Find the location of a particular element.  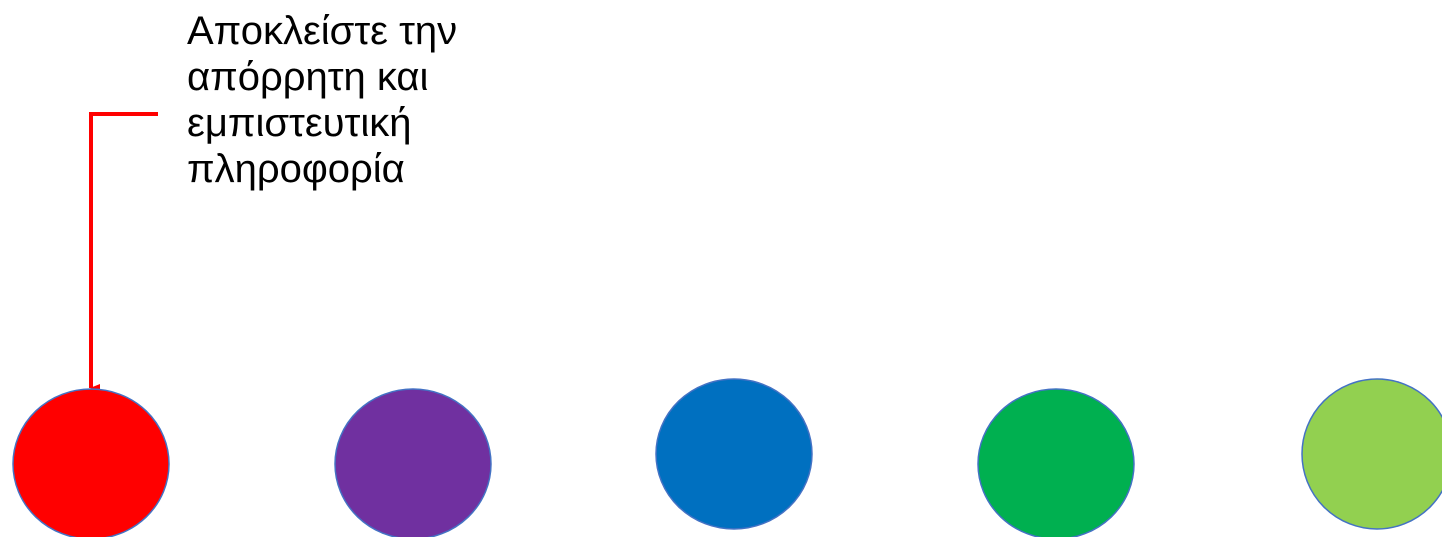

callout-line-3: εμπιστευτική is located at coordinates (299, 123).